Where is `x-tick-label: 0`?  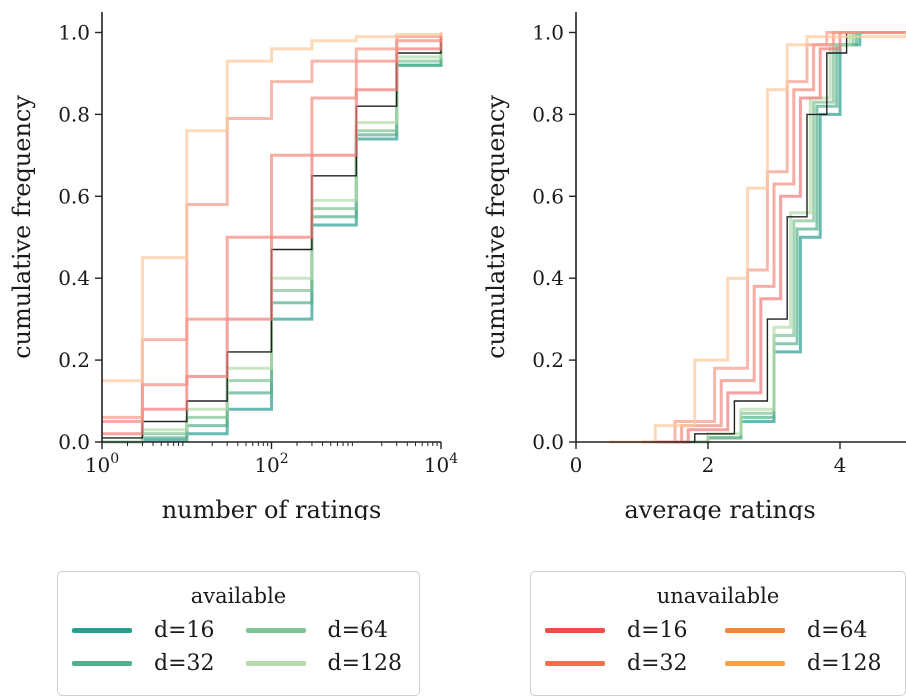 x-tick-label: 0 is located at coordinates (576, 465).